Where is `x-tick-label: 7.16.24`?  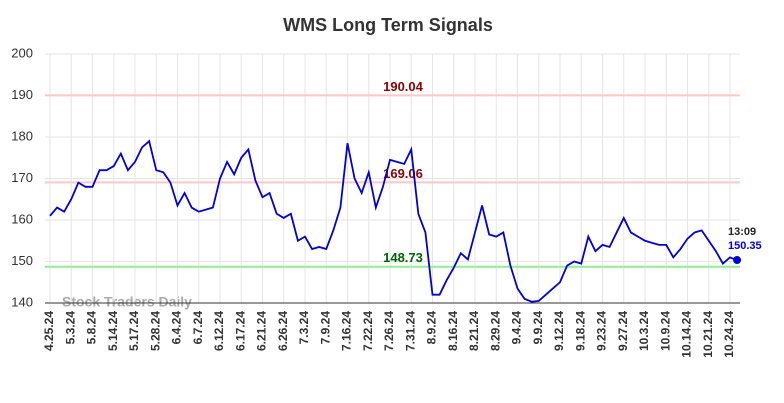 x-tick-label: 7.16.24 is located at coordinates (347, 331).